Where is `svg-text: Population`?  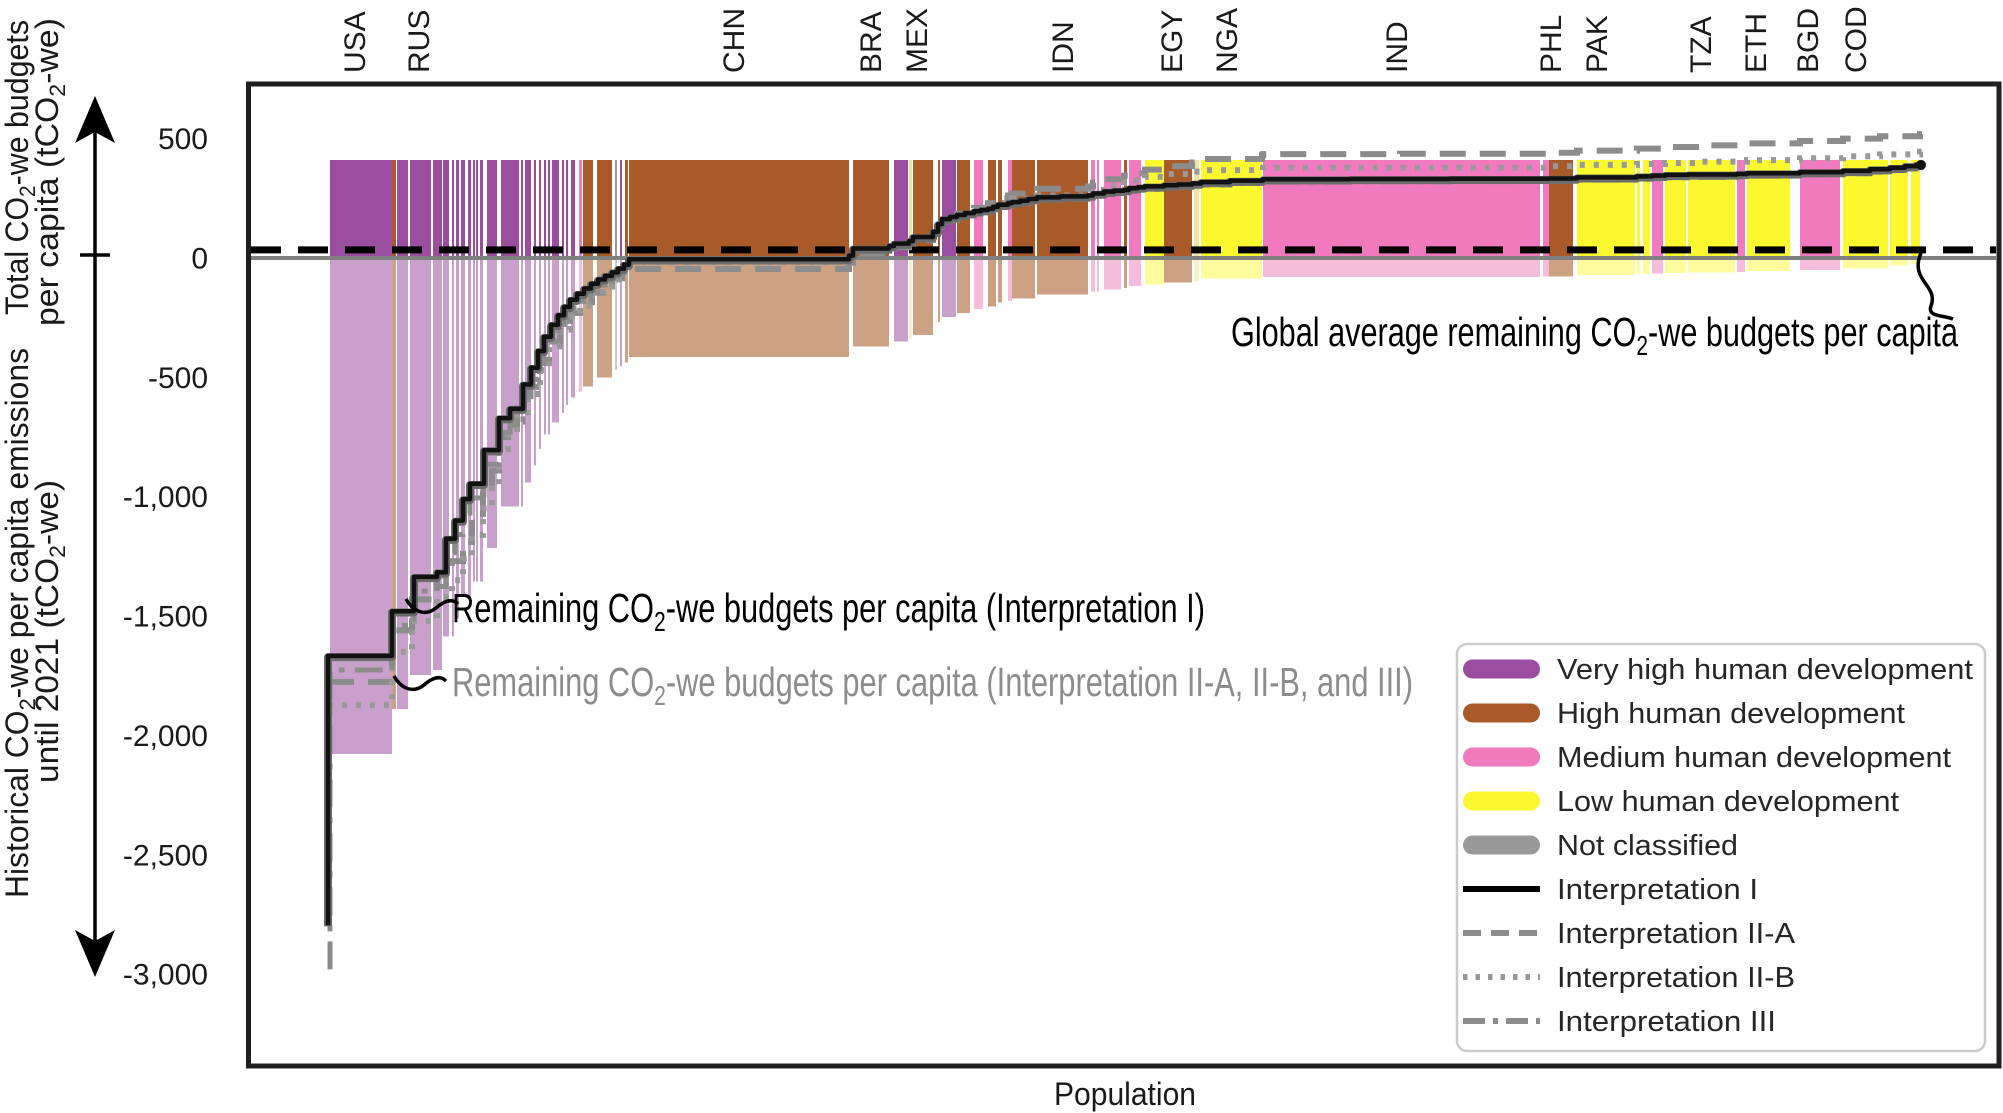
svg-text: Population is located at coordinates (1125, 1094).